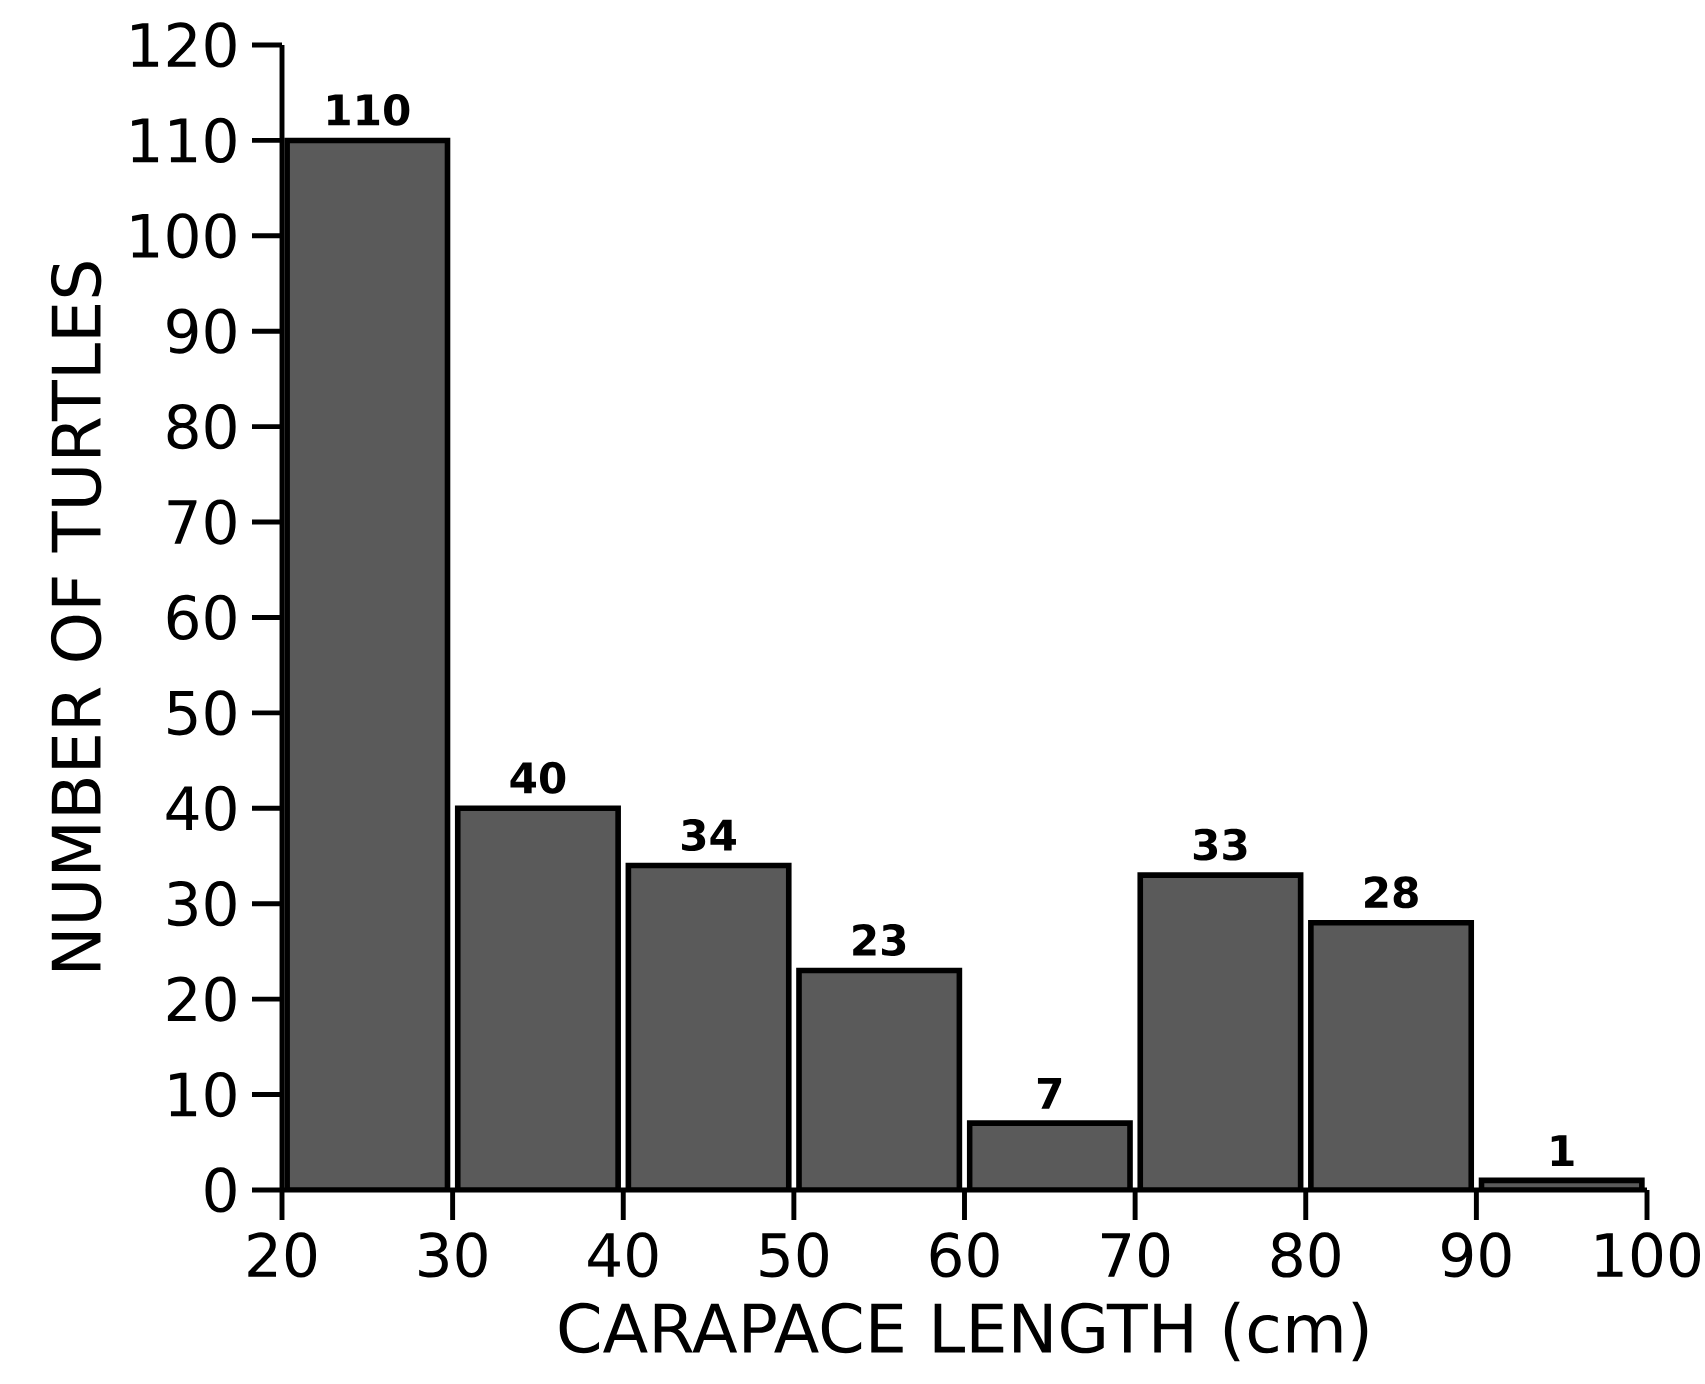 This screenshot has width=1705, height=1384. What do you see at coordinates (1391, 892) in the screenshot?
I see `data-label: 28` at bounding box center [1391, 892].